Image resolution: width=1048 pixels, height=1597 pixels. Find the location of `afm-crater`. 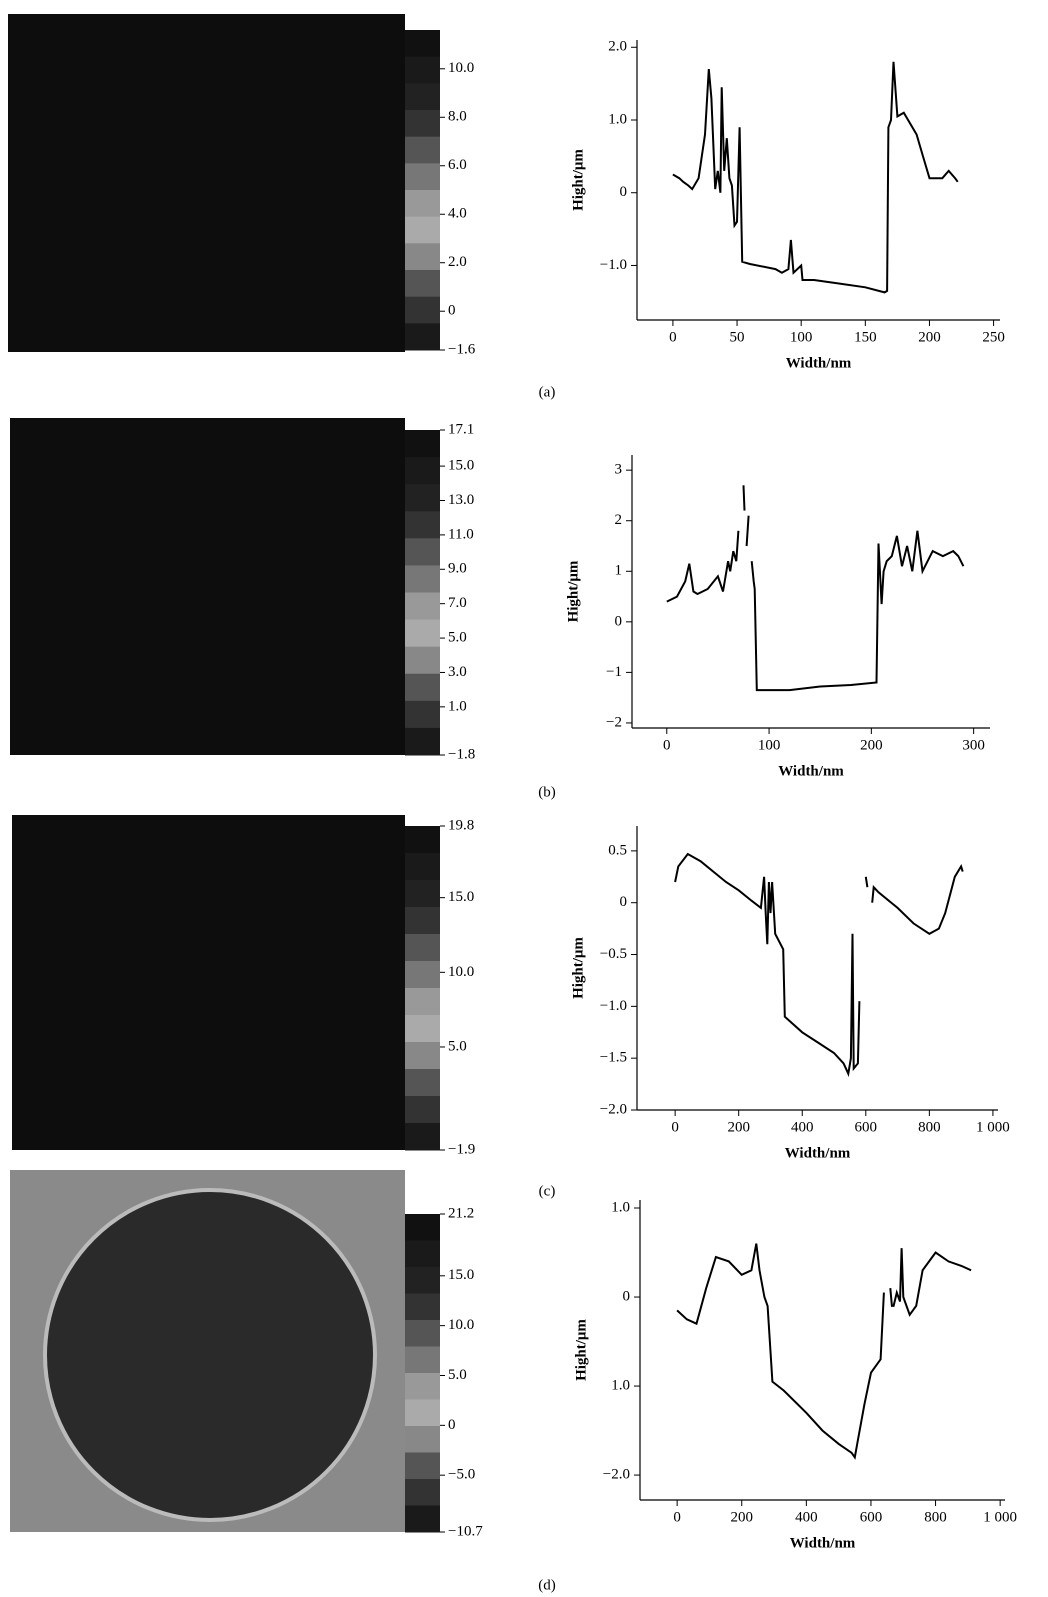

afm-crater is located at coordinates (210, 1355).